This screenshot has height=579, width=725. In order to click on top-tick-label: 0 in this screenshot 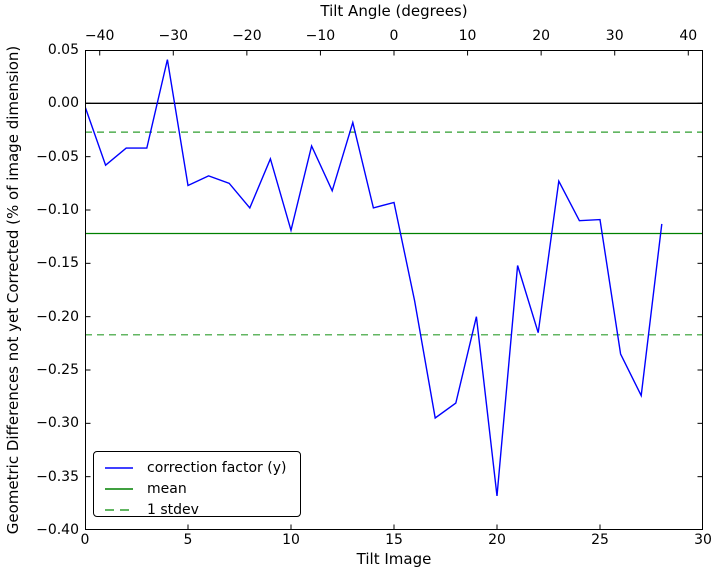, I will do `click(394, 36)`.